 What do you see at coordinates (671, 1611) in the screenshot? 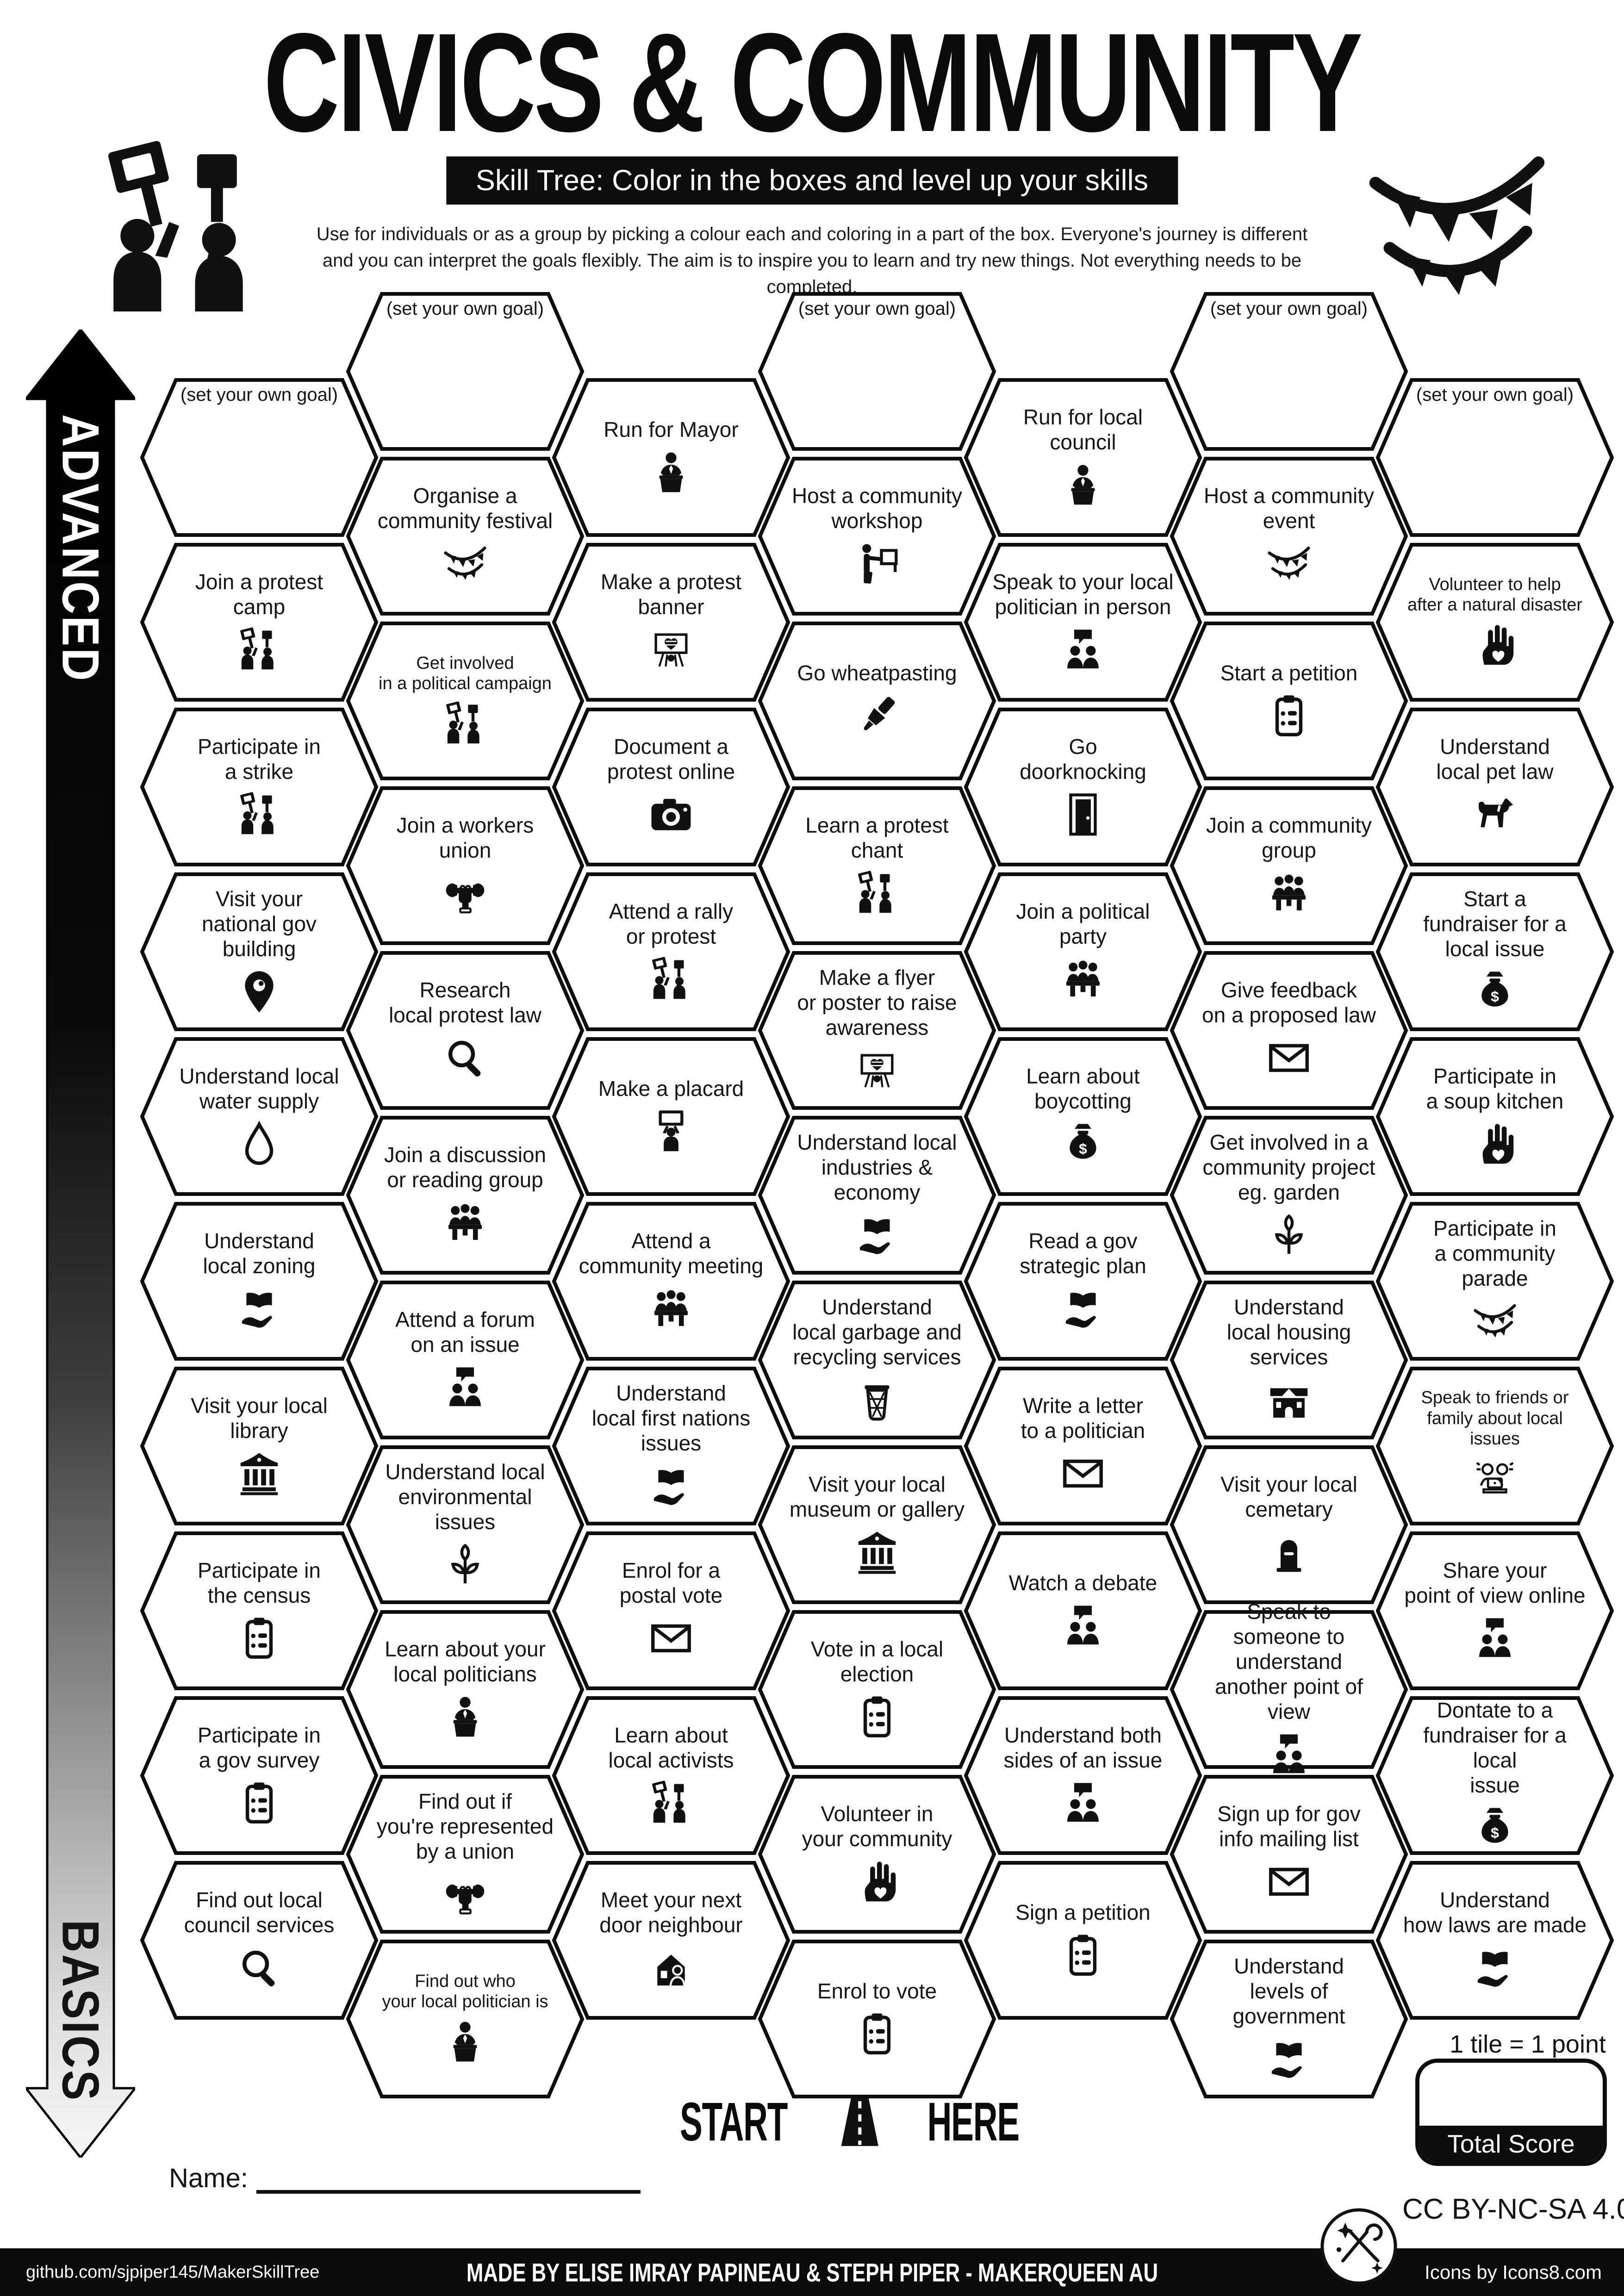
I see `hex-tile: Enrol for a postal vote` at bounding box center [671, 1611].